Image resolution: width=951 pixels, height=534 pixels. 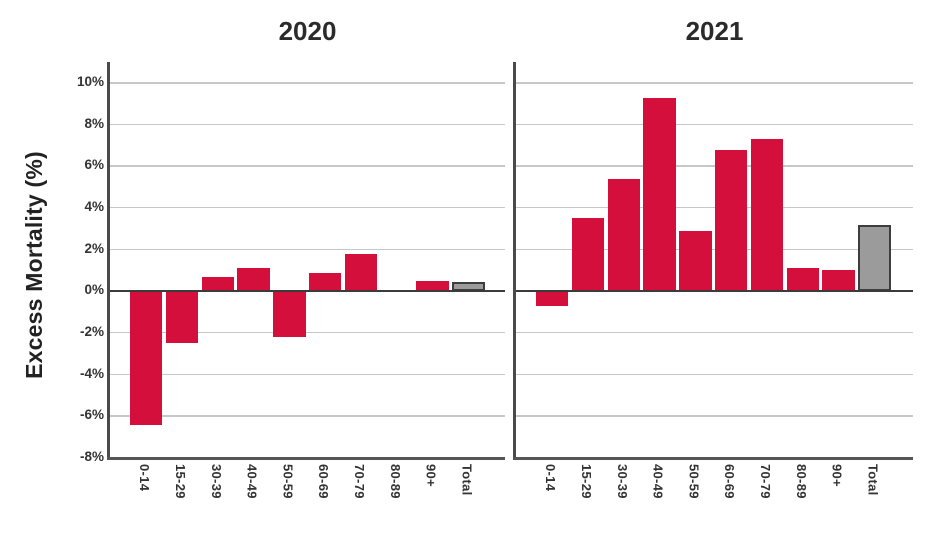 What do you see at coordinates (94, 206) in the screenshot?
I see `y-tick-label-4%: 4%` at bounding box center [94, 206].